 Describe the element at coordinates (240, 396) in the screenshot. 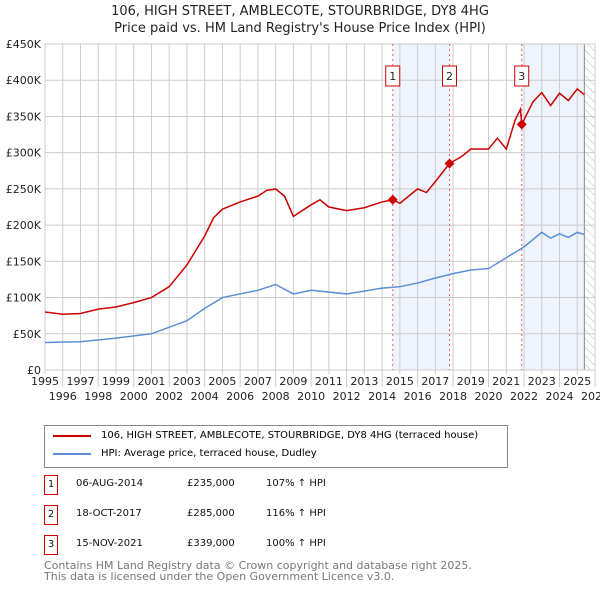

I see `x-tick-label: 2006` at that location.